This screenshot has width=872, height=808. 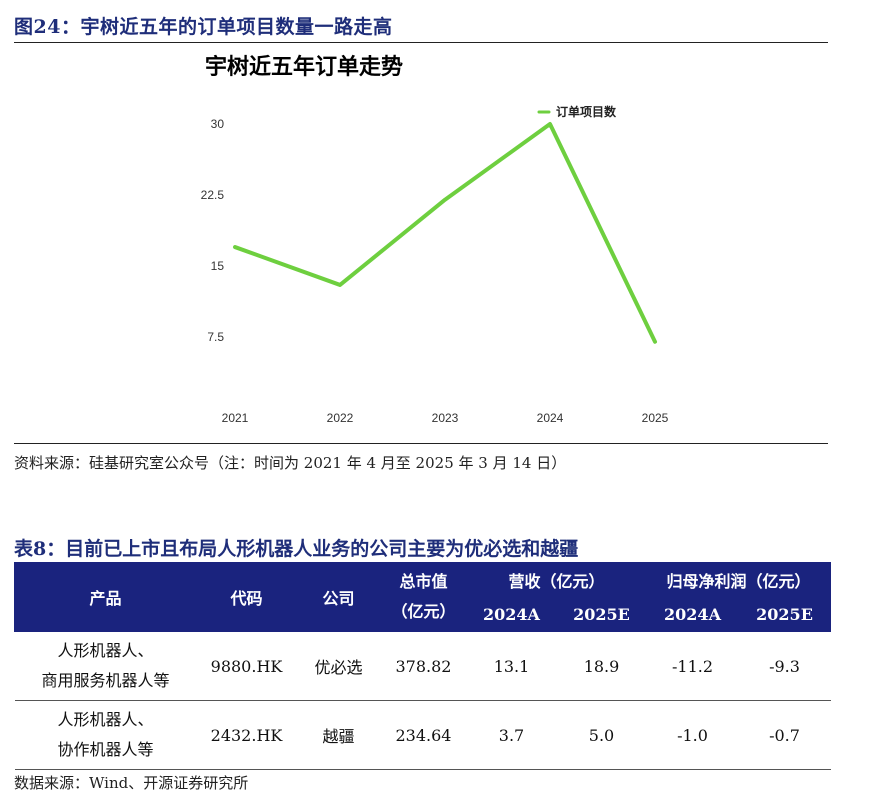 I want to click on x-tick-label: 2024, so click(x=550, y=418).